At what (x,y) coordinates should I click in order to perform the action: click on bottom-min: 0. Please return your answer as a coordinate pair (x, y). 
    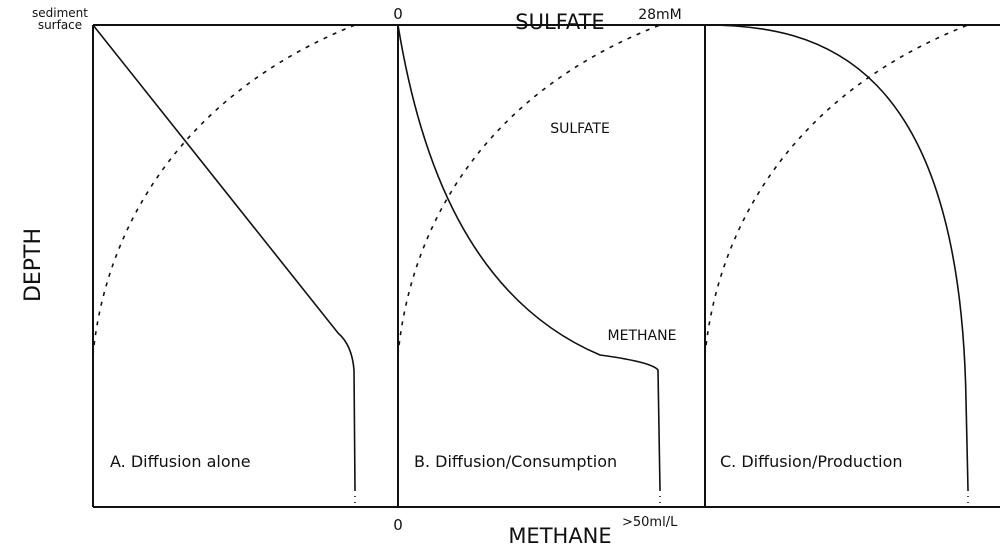
    Looking at the image, I should click on (398, 525).